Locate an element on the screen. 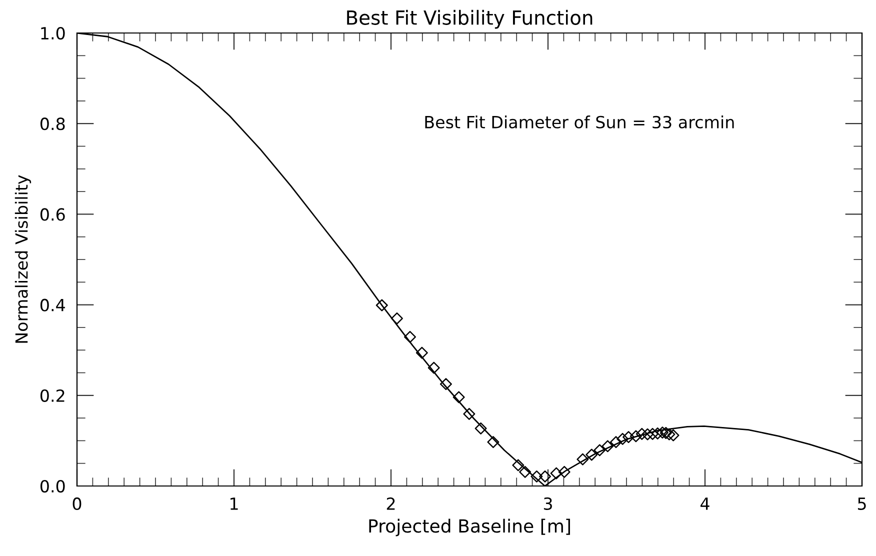 The image size is (876, 556). x-tick-label: 4 is located at coordinates (705, 504).